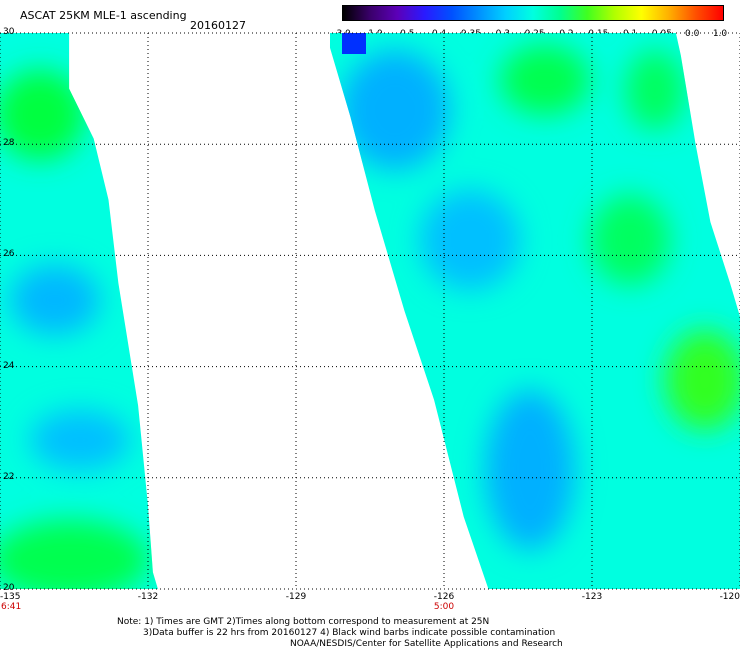  Describe the element at coordinates (9, 476) in the screenshot. I see `lat-tick-label-4: 22` at that location.